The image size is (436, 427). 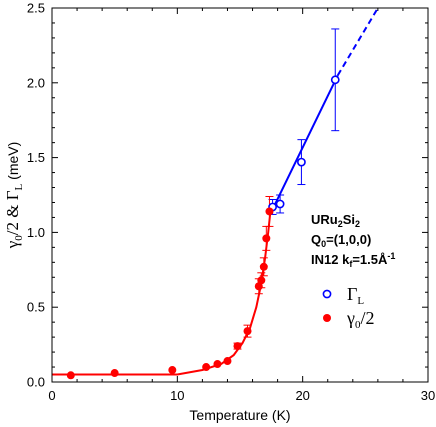 What do you see at coordinates (177, 395) in the screenshot?
I see `x-tick-label: 10` at bounding box center [177, 395].